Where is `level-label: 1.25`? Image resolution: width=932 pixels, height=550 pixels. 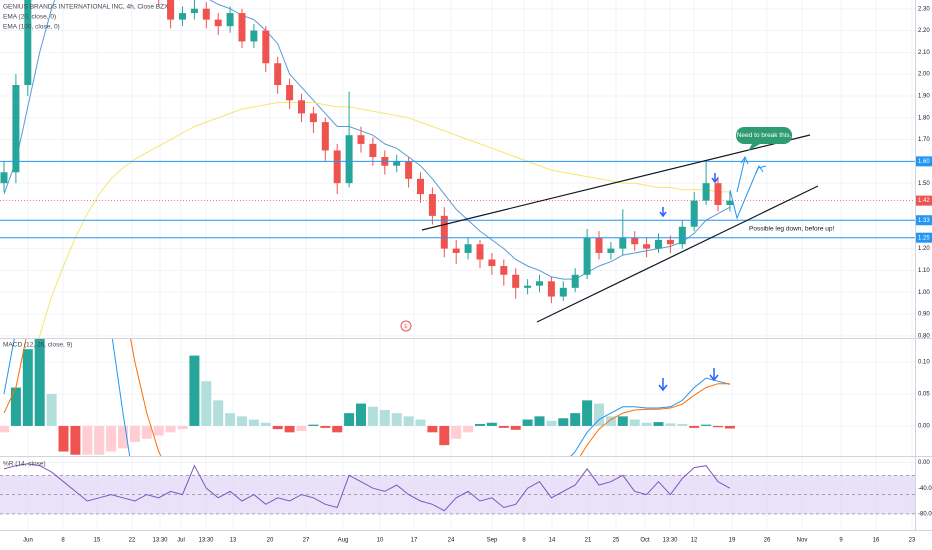
level-label: 1.25 is located at coordinates (924, 238).